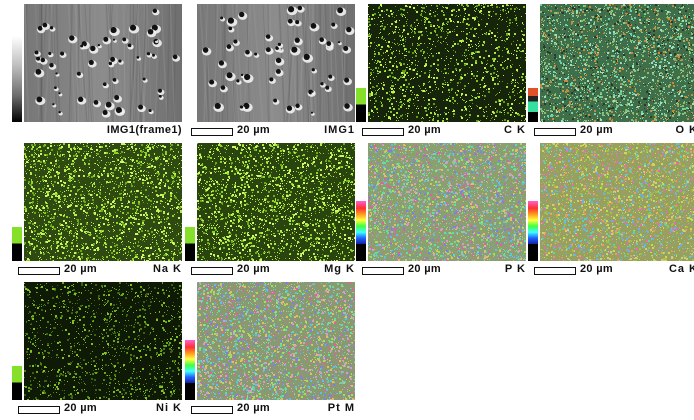  What do you see at coordinates (17, 79) in the screenshot?
I see `gray-scale-bar` at bounding box center [17, 79].